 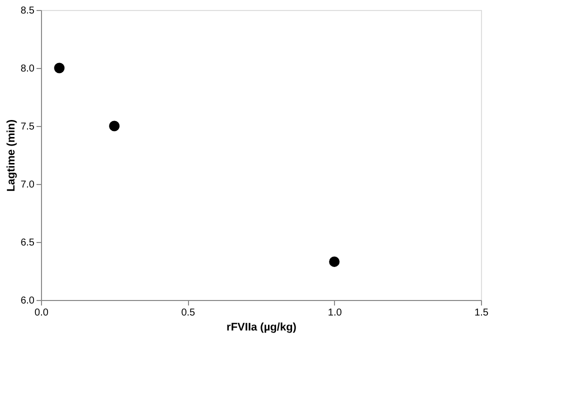 What do you see at coordinates (27, 69) in the screenshot?
I see `y-tick-label: 8.0` at bounding box center [27, 69].